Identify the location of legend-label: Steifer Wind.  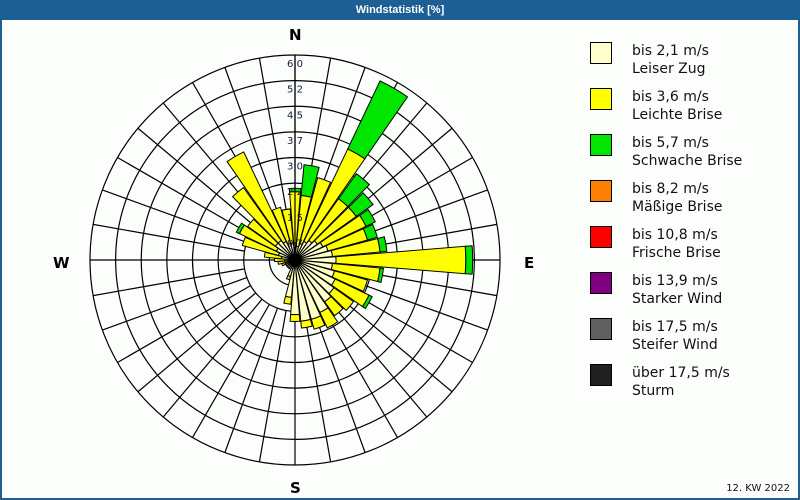
(675, 345).